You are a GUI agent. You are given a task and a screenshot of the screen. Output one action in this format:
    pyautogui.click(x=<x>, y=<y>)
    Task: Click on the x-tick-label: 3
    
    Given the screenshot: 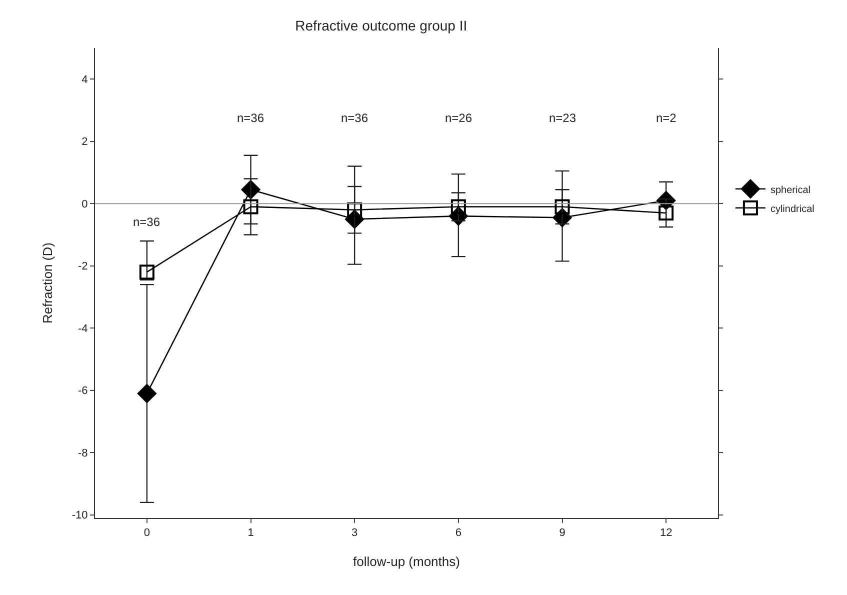 What is the action you would take?
    pyautogui.click(x=355, y=533)
    